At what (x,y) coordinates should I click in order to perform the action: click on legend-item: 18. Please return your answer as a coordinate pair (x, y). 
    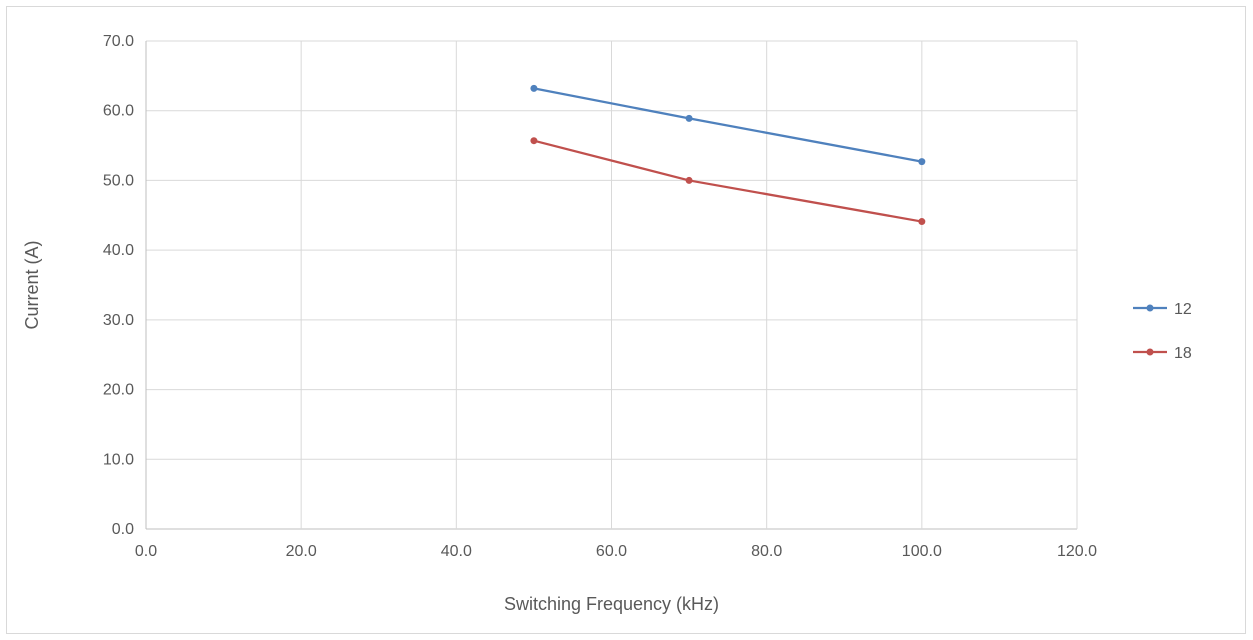
    Looking at the image, I should click on (1162, 353).